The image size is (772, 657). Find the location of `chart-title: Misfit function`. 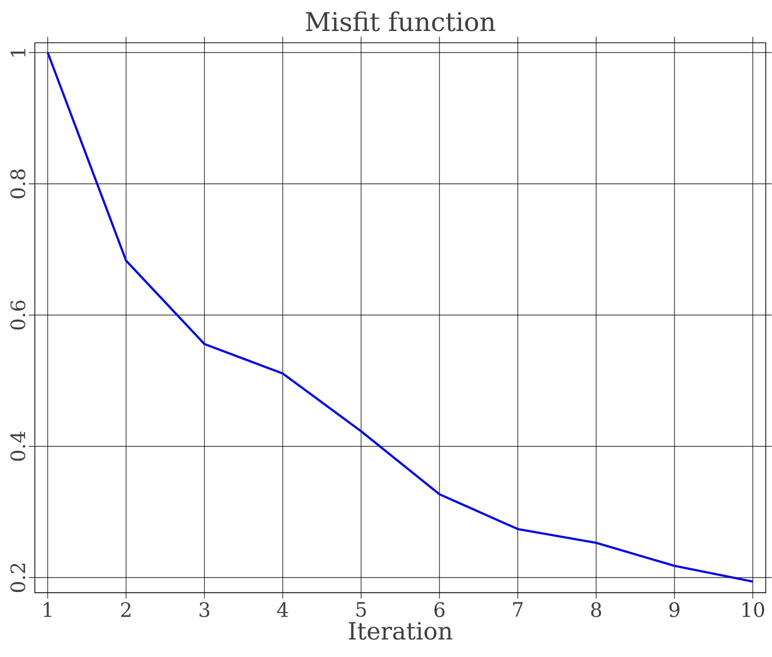

chart-title: Misfit function is located at coordinates (401, 21).